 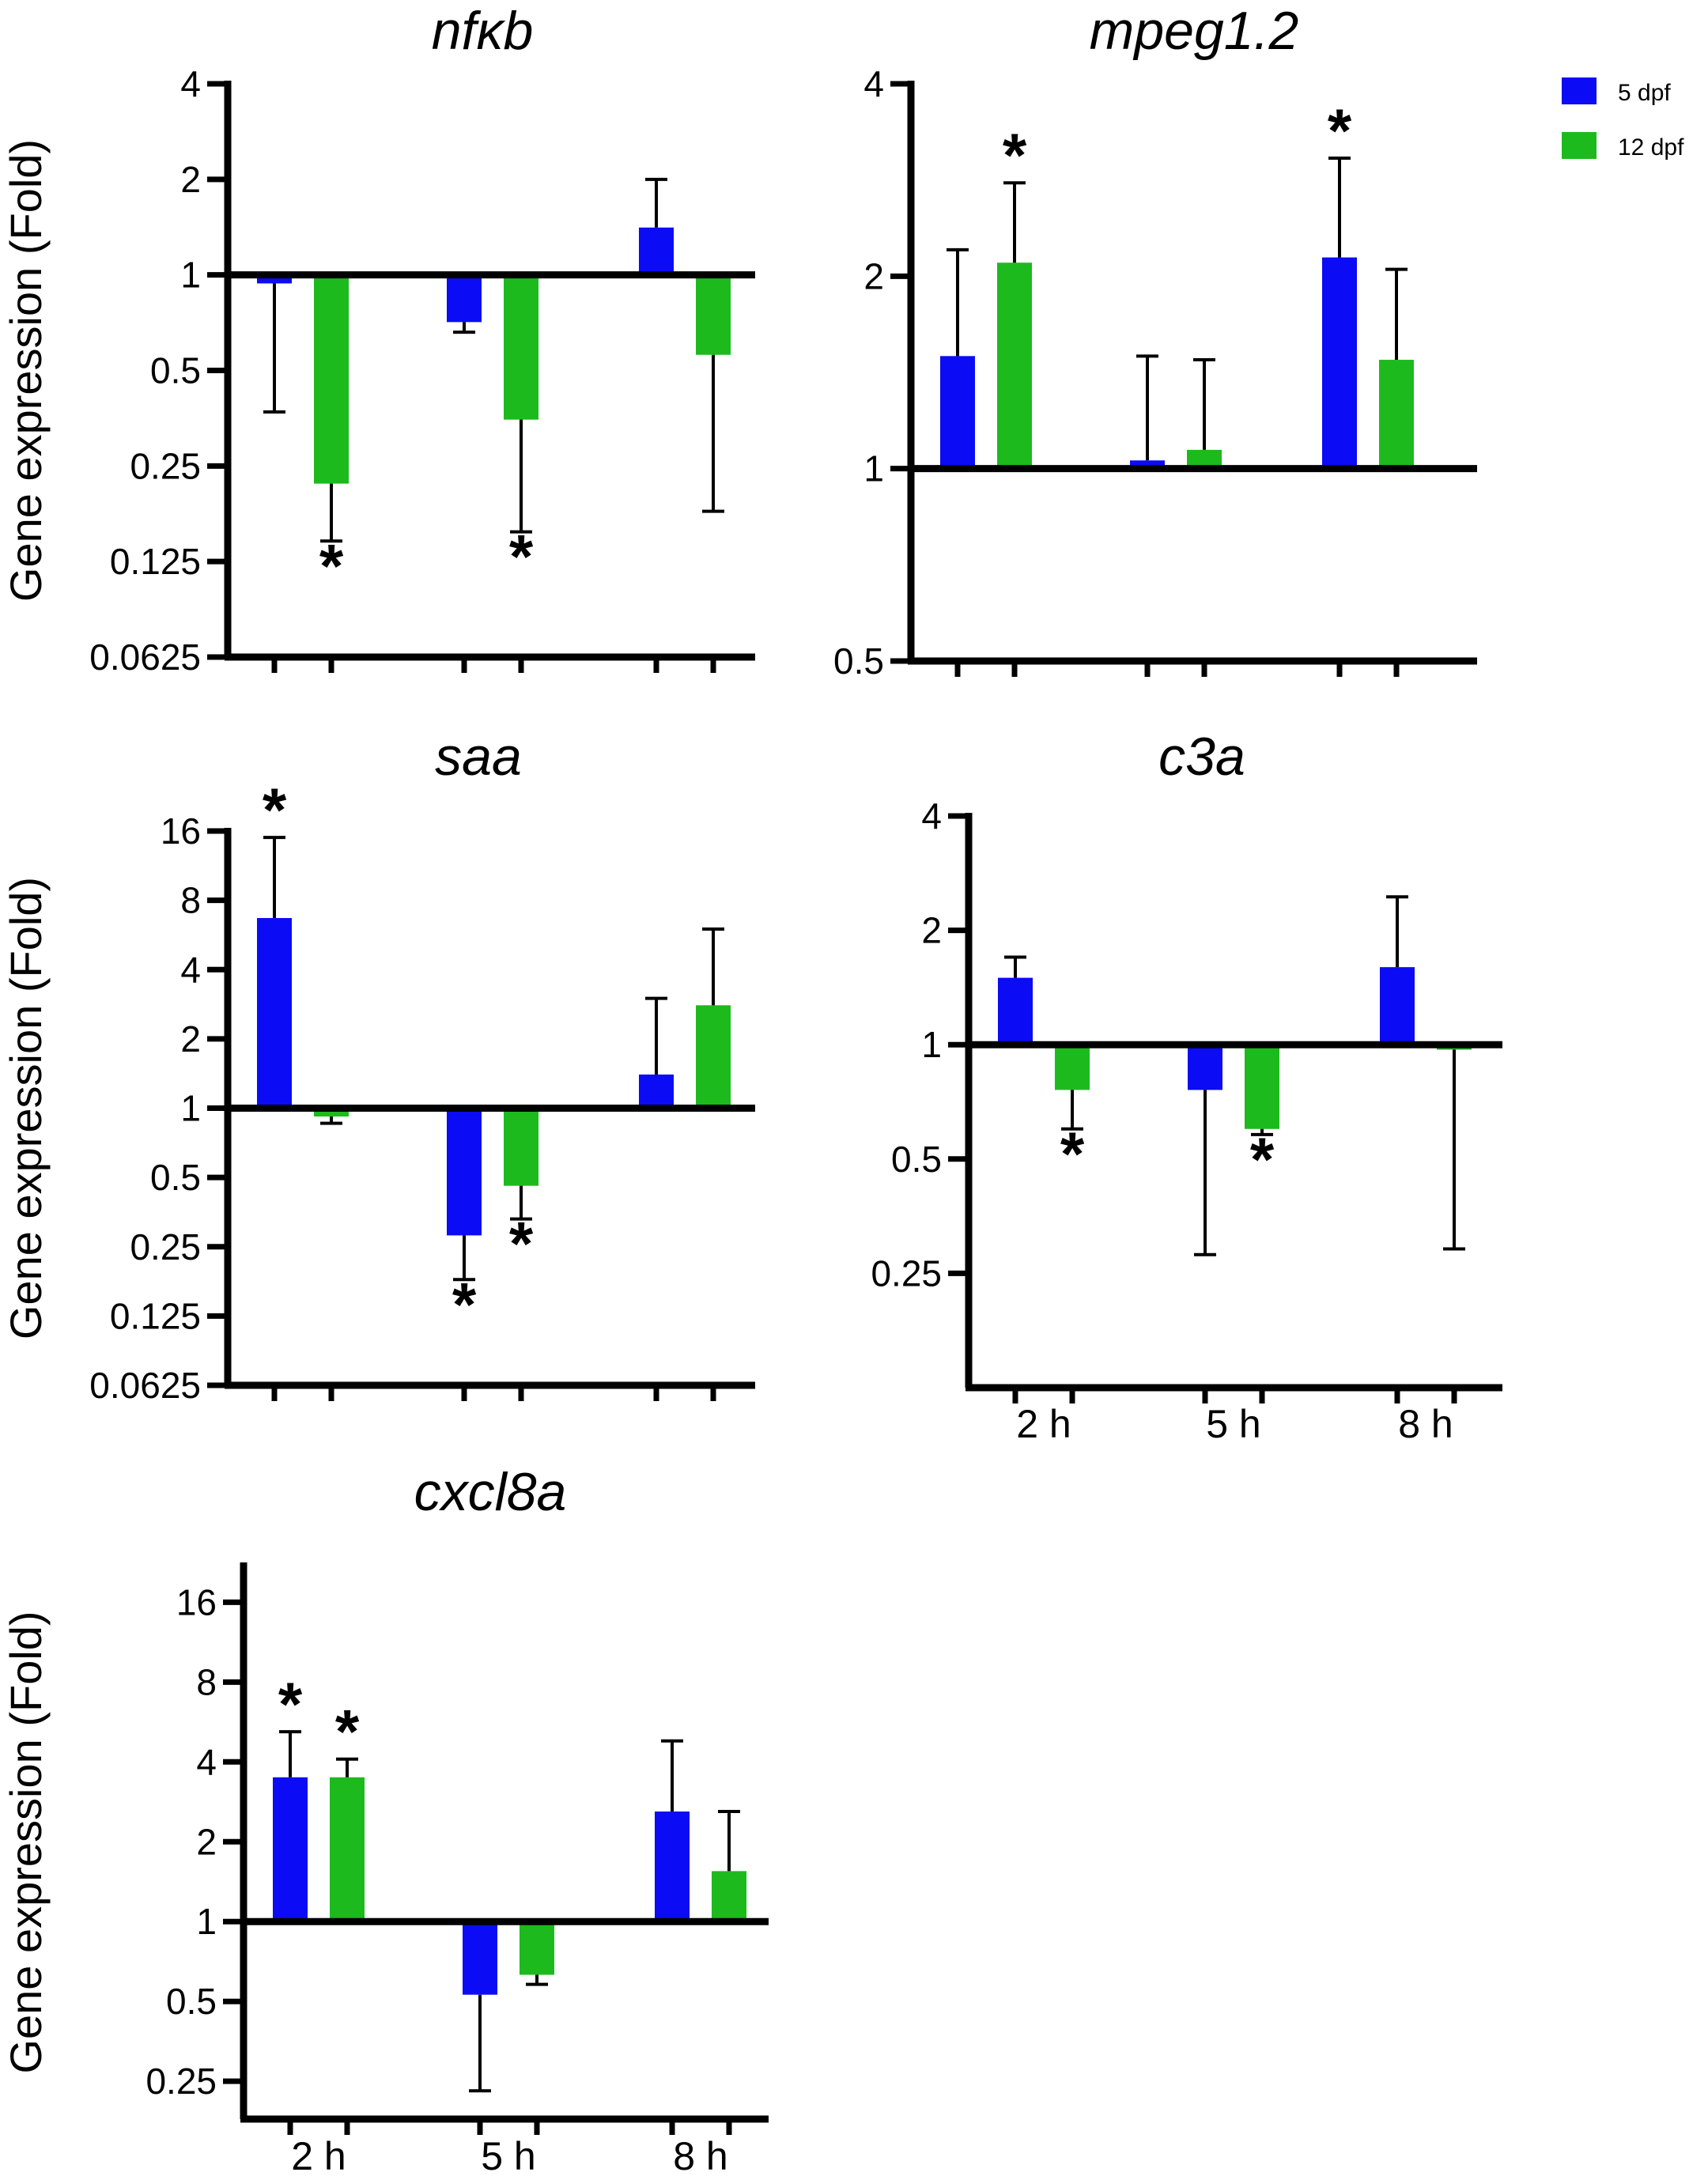 I want to click on chart-title: c3a, so click(x=1202, y=757).